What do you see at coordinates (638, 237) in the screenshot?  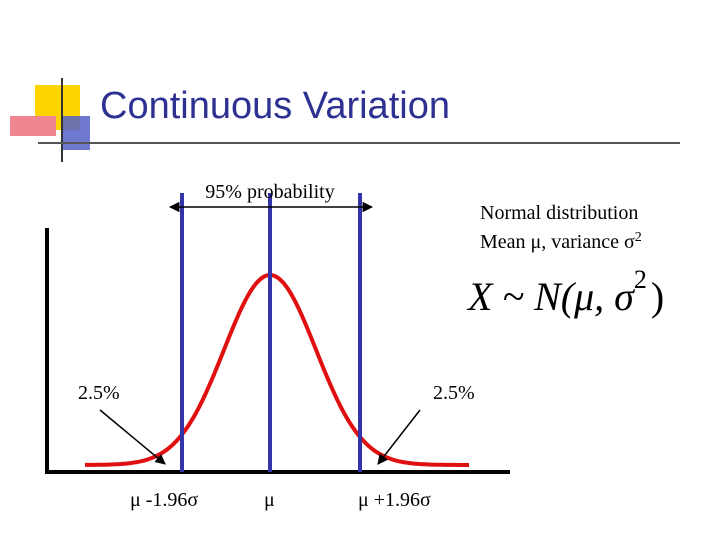 I see `superscript: 2` at bounding box center [638, 237].